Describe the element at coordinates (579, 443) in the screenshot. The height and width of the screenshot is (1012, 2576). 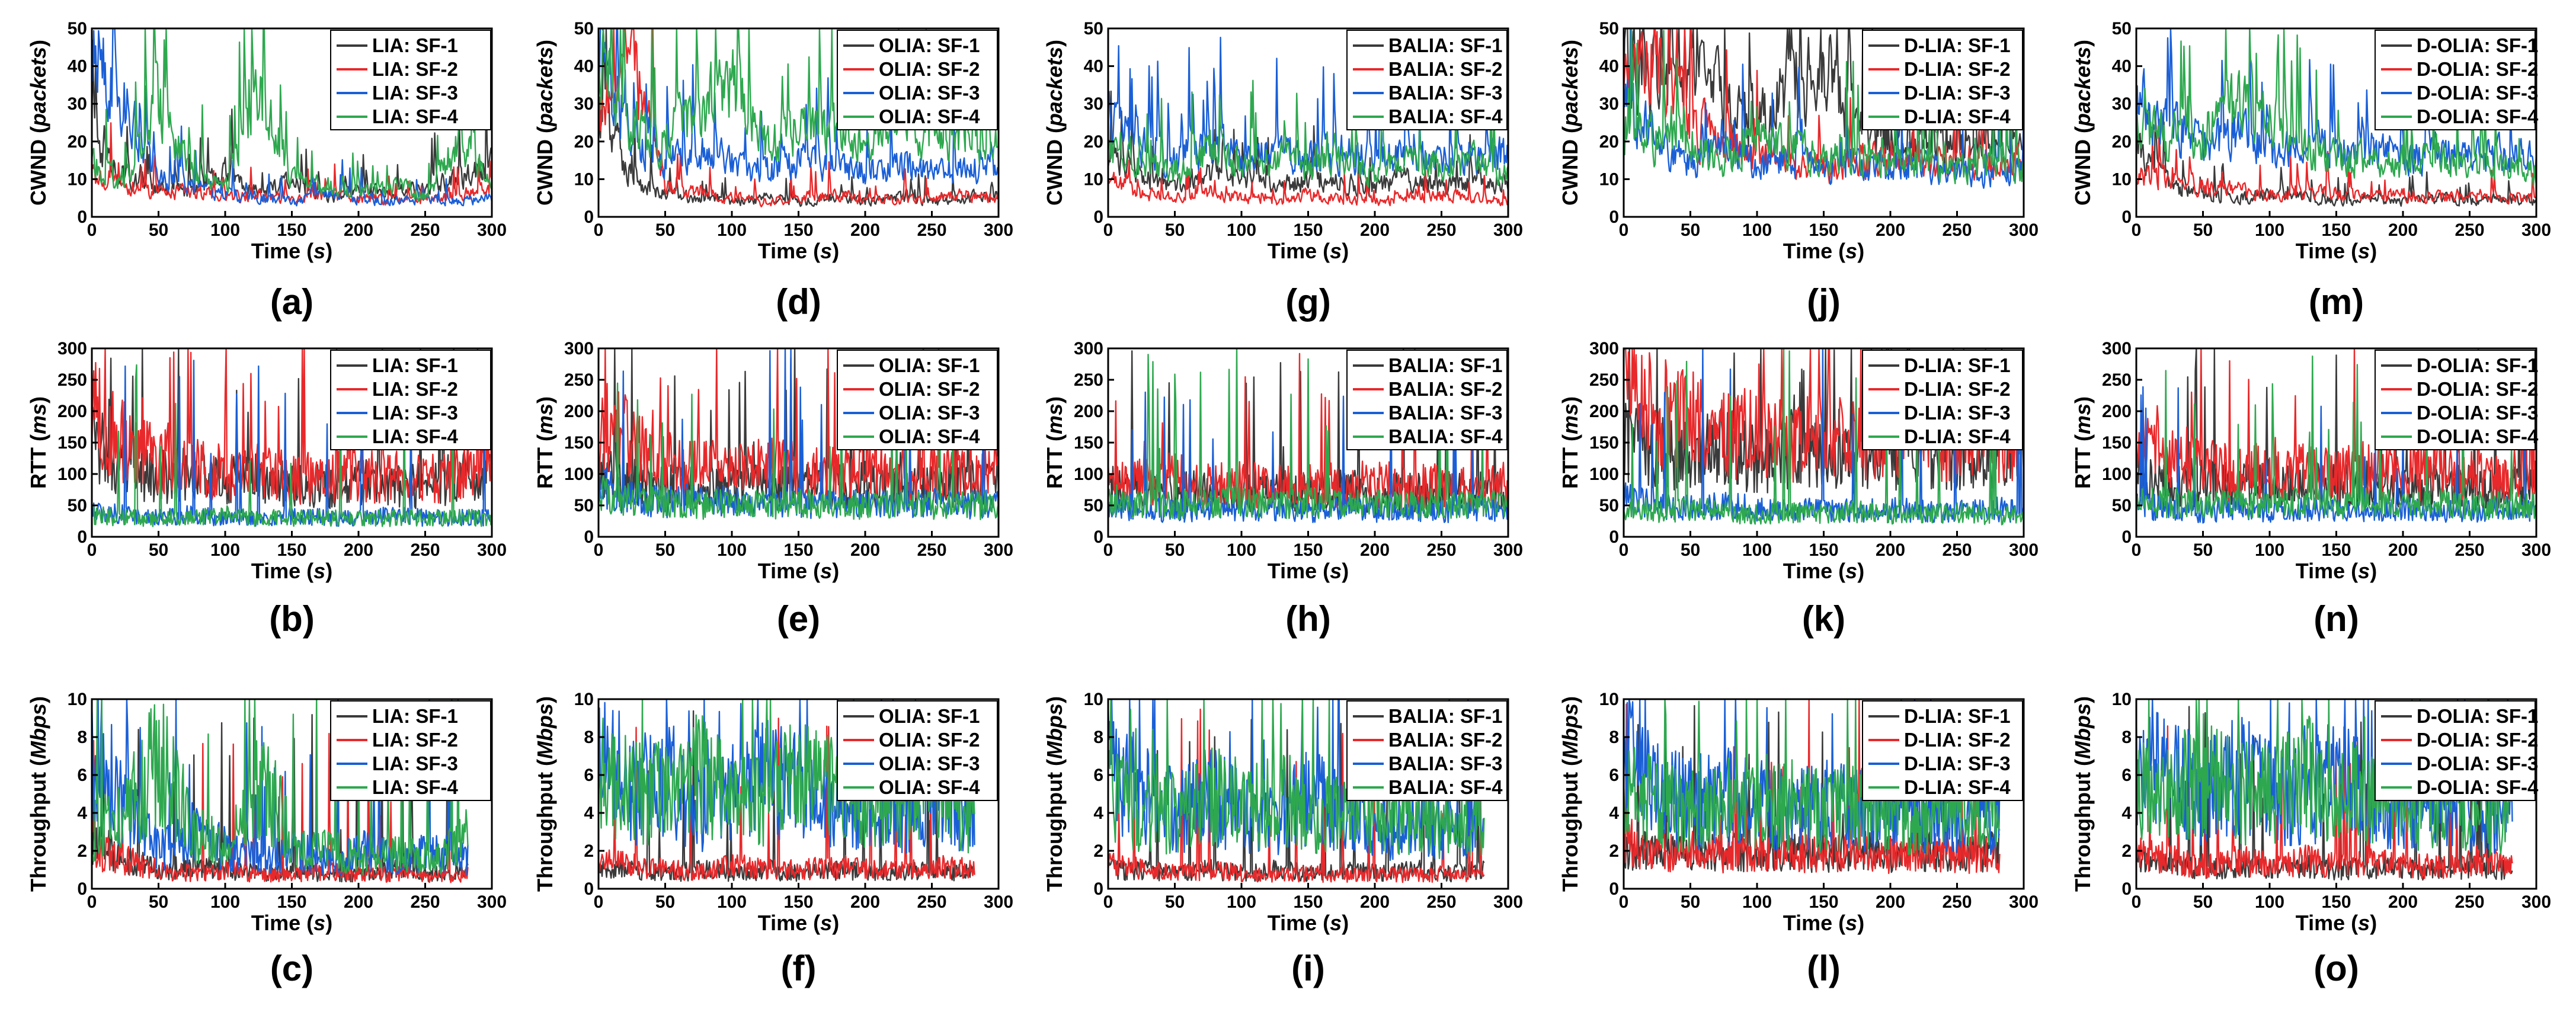
I see `y-tick-label: 150` at that location.